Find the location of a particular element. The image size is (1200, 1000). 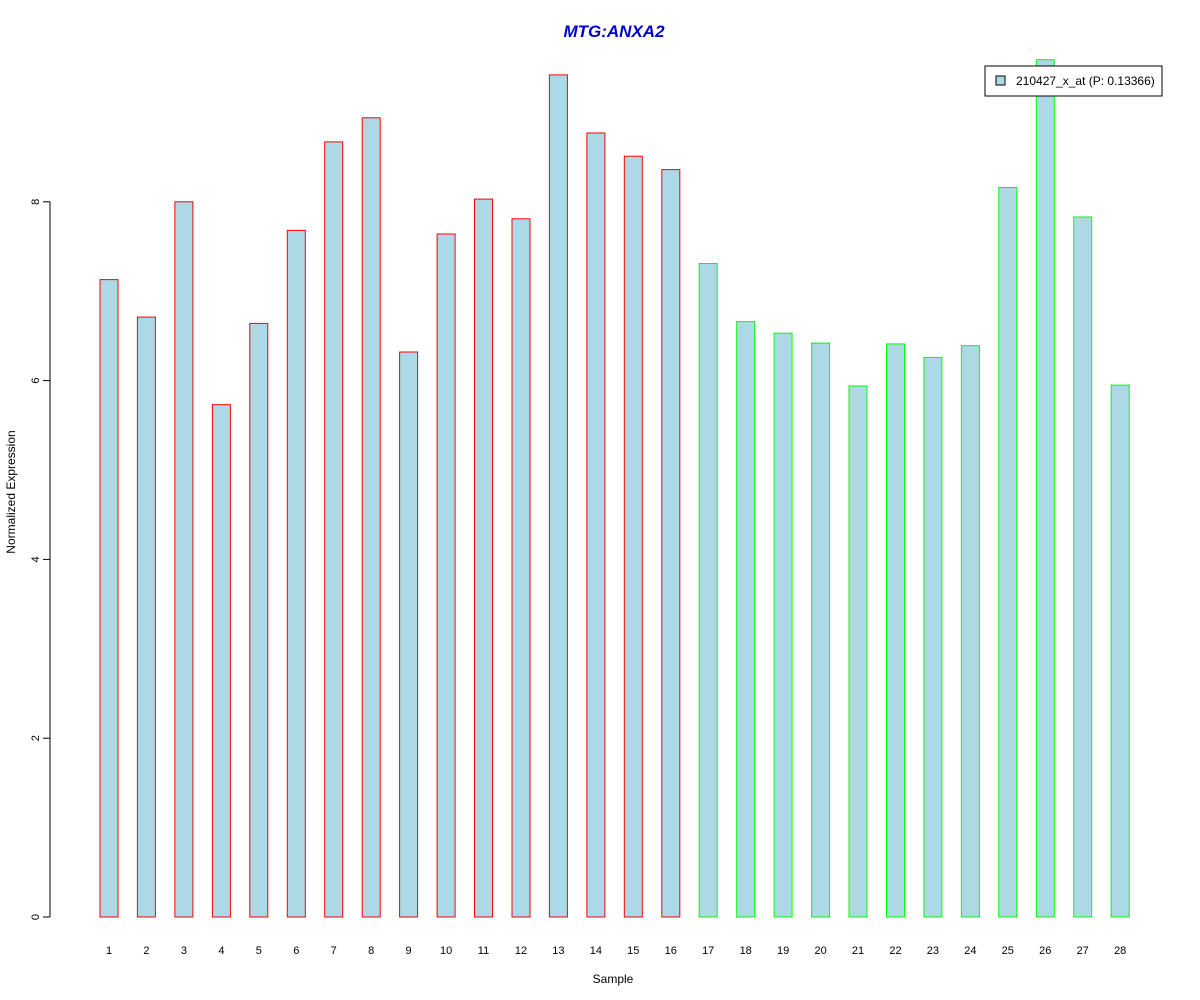

x-tick-label: 17 is located at coordinates (708, 951).